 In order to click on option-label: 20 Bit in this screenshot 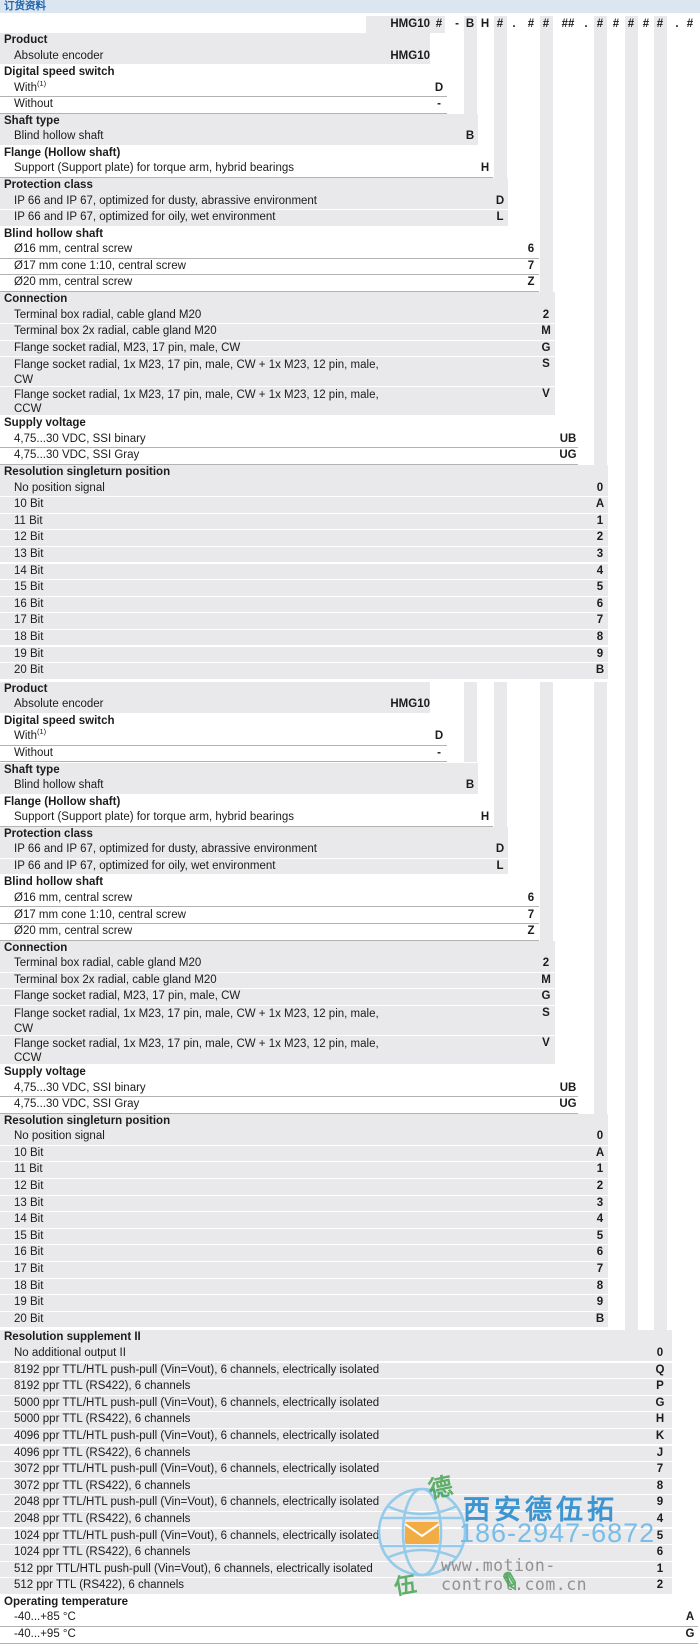, I will do `click(29, 1318)`.